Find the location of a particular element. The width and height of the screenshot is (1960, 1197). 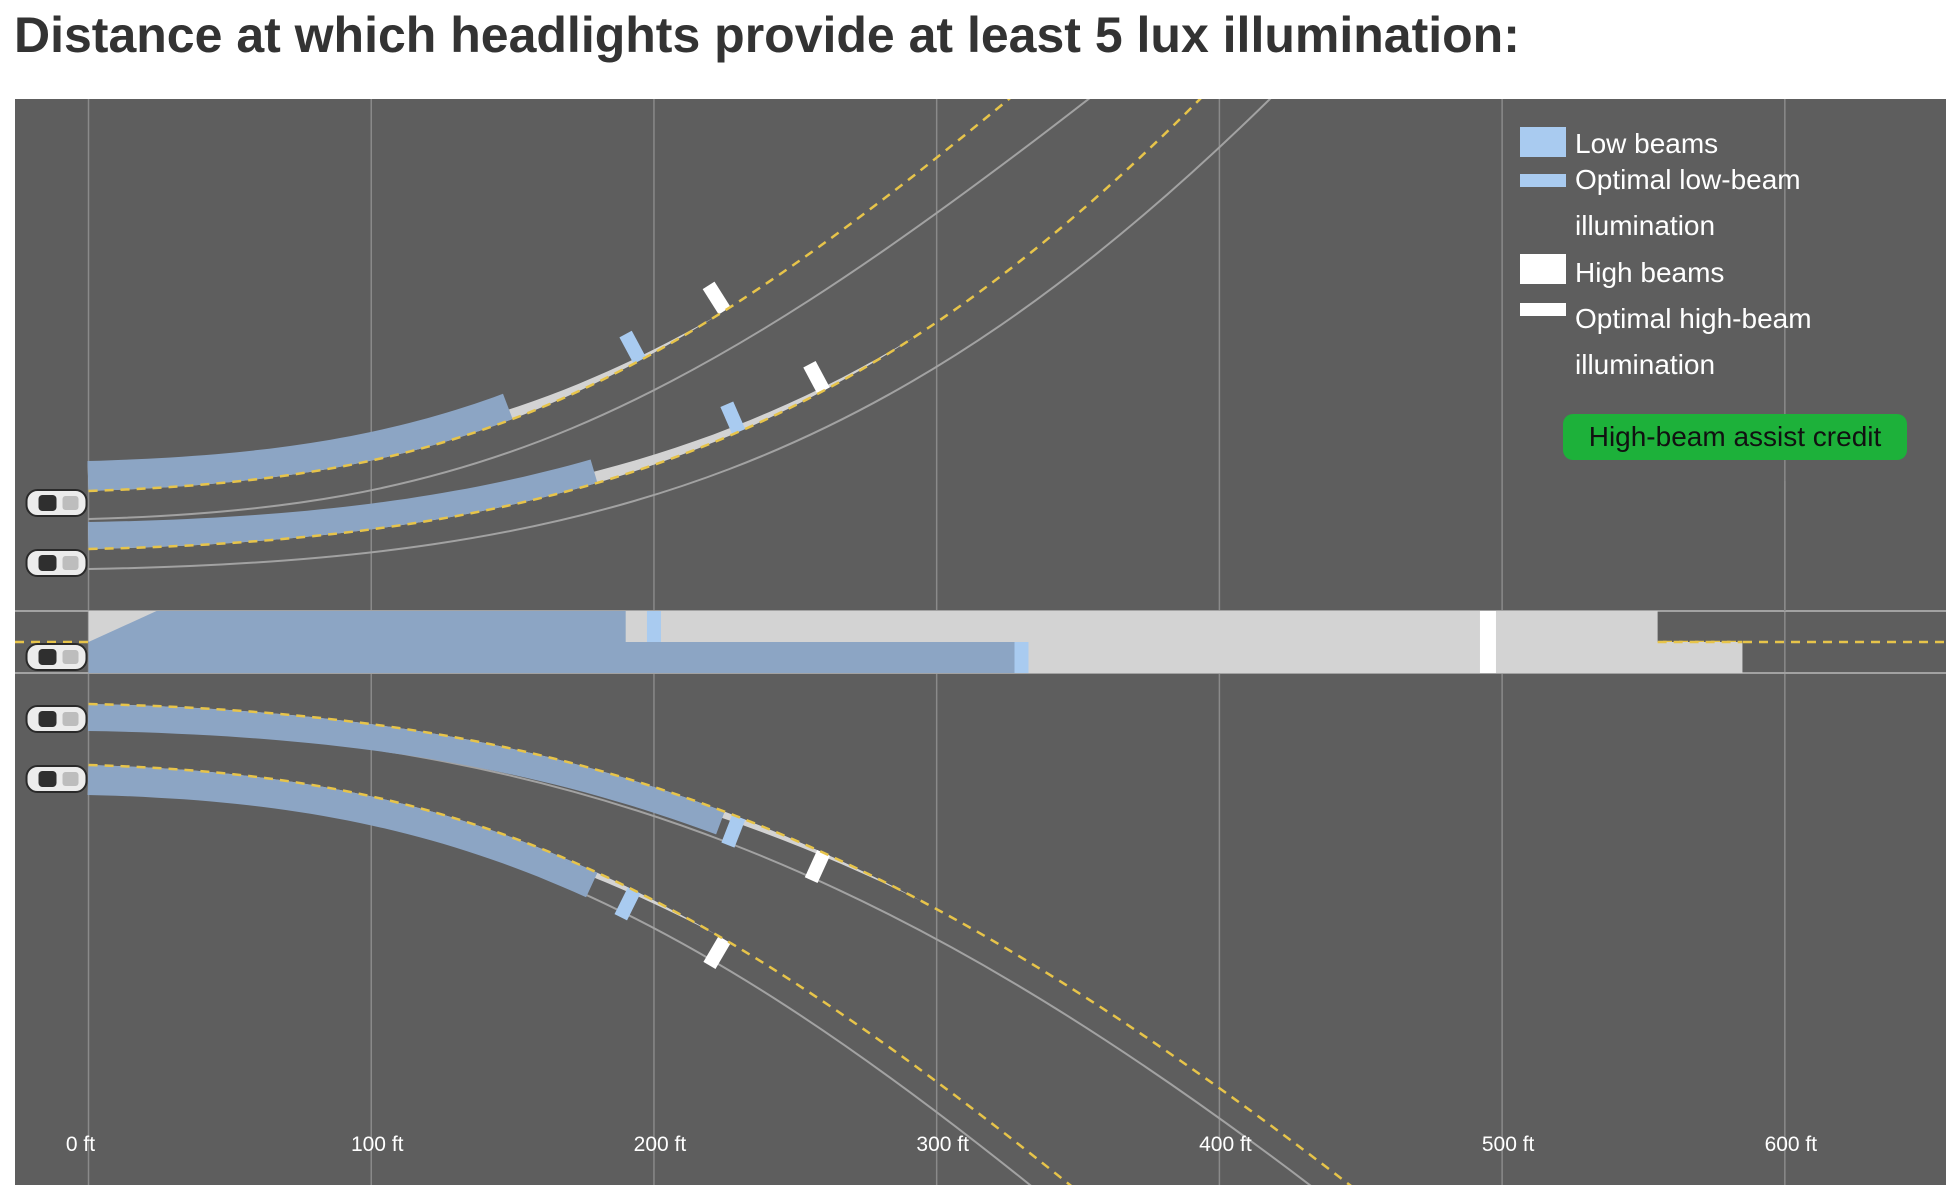

high-beam-assist-label: High-beam assist credit is located at coordinates (1735, 436).